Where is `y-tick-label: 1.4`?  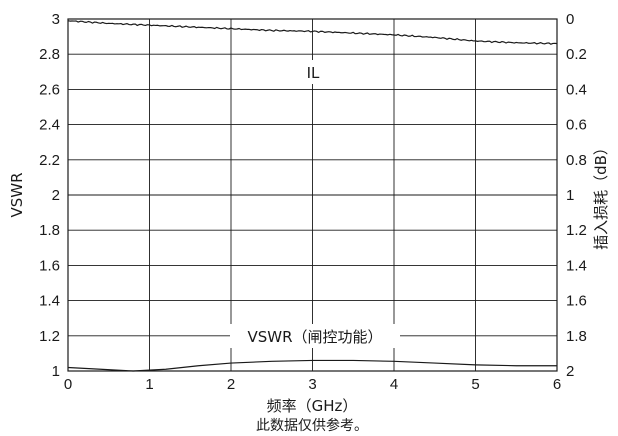
y-tick-label: 1.4 is located at coordinates (49, 301).